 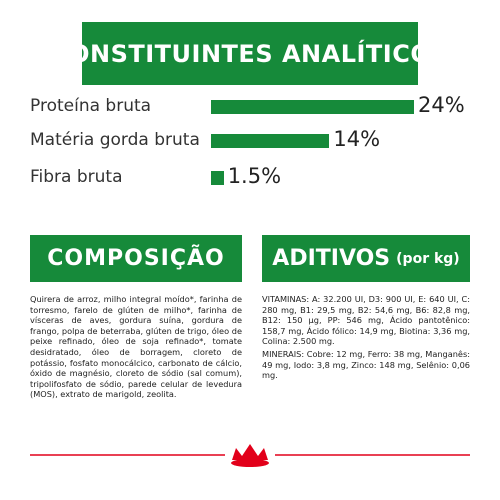 What do you see at coordinates (357, 139) in the screenshot?
I see `value-label: 14%` at bounding box center [357, 139].